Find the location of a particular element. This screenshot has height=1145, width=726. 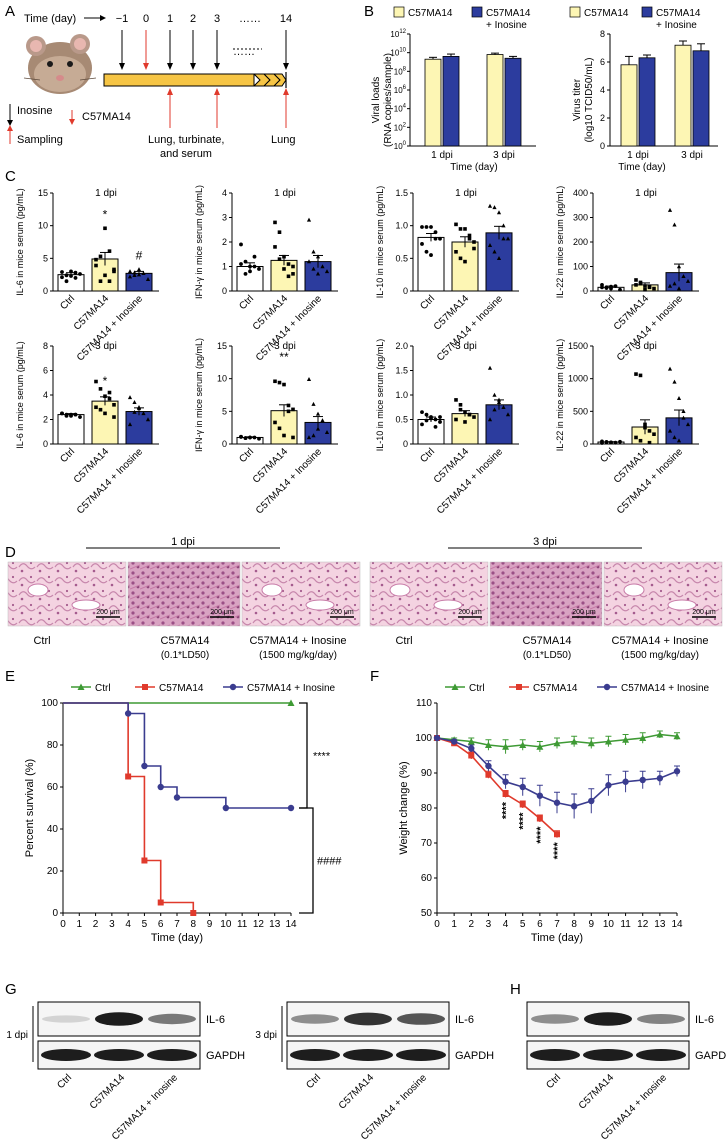

b-legend-ino-1: C57MA14 is located at coordinates (508, 13).